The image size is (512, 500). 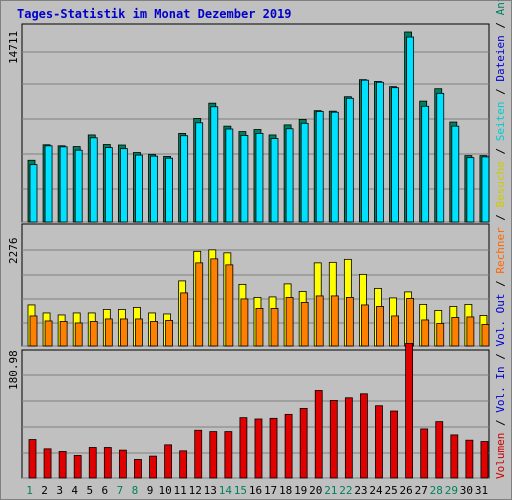 What do you see at coordinates (500, 389) in the screenshot?
I see `legend-item: Vol. In` at bounding box center [500, 389].